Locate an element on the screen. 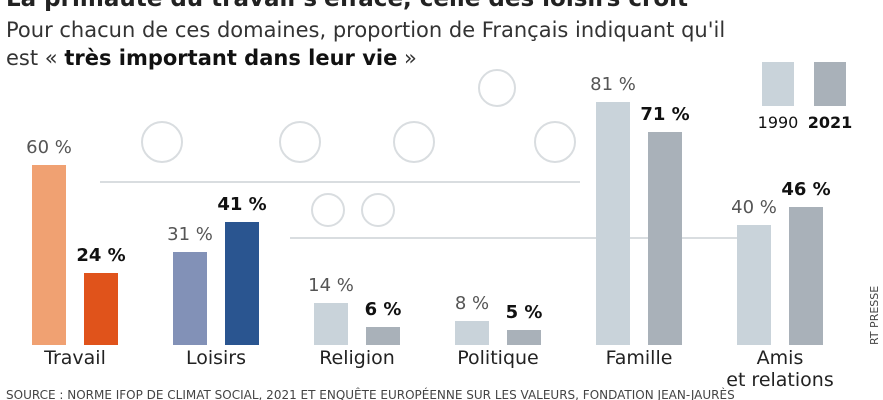 The width and height of the screenshot is (883, 400). value-label: 46 % is located at coordinates (805, 189).